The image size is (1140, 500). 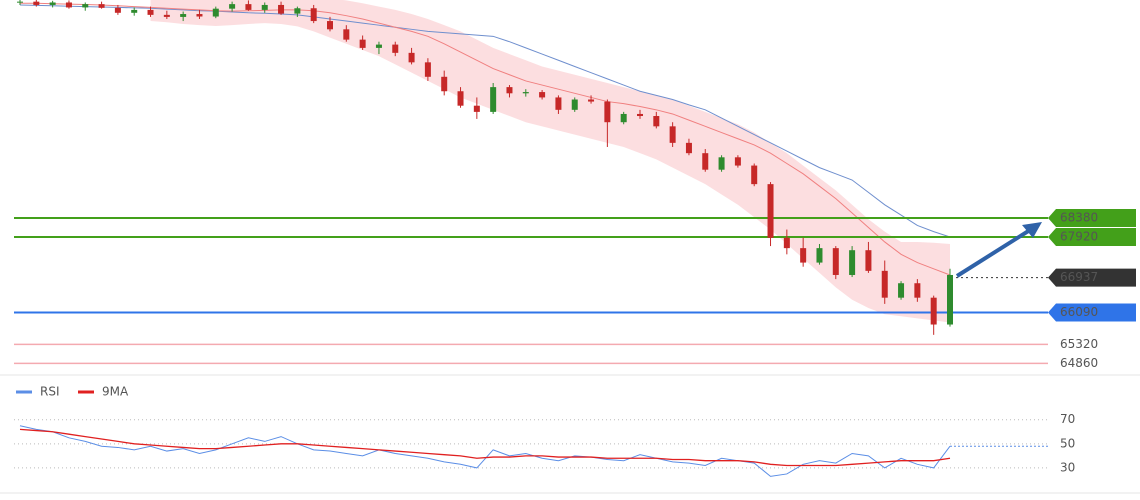 I want to click on y-tick-label: 50, so click(x=1067, y=443).